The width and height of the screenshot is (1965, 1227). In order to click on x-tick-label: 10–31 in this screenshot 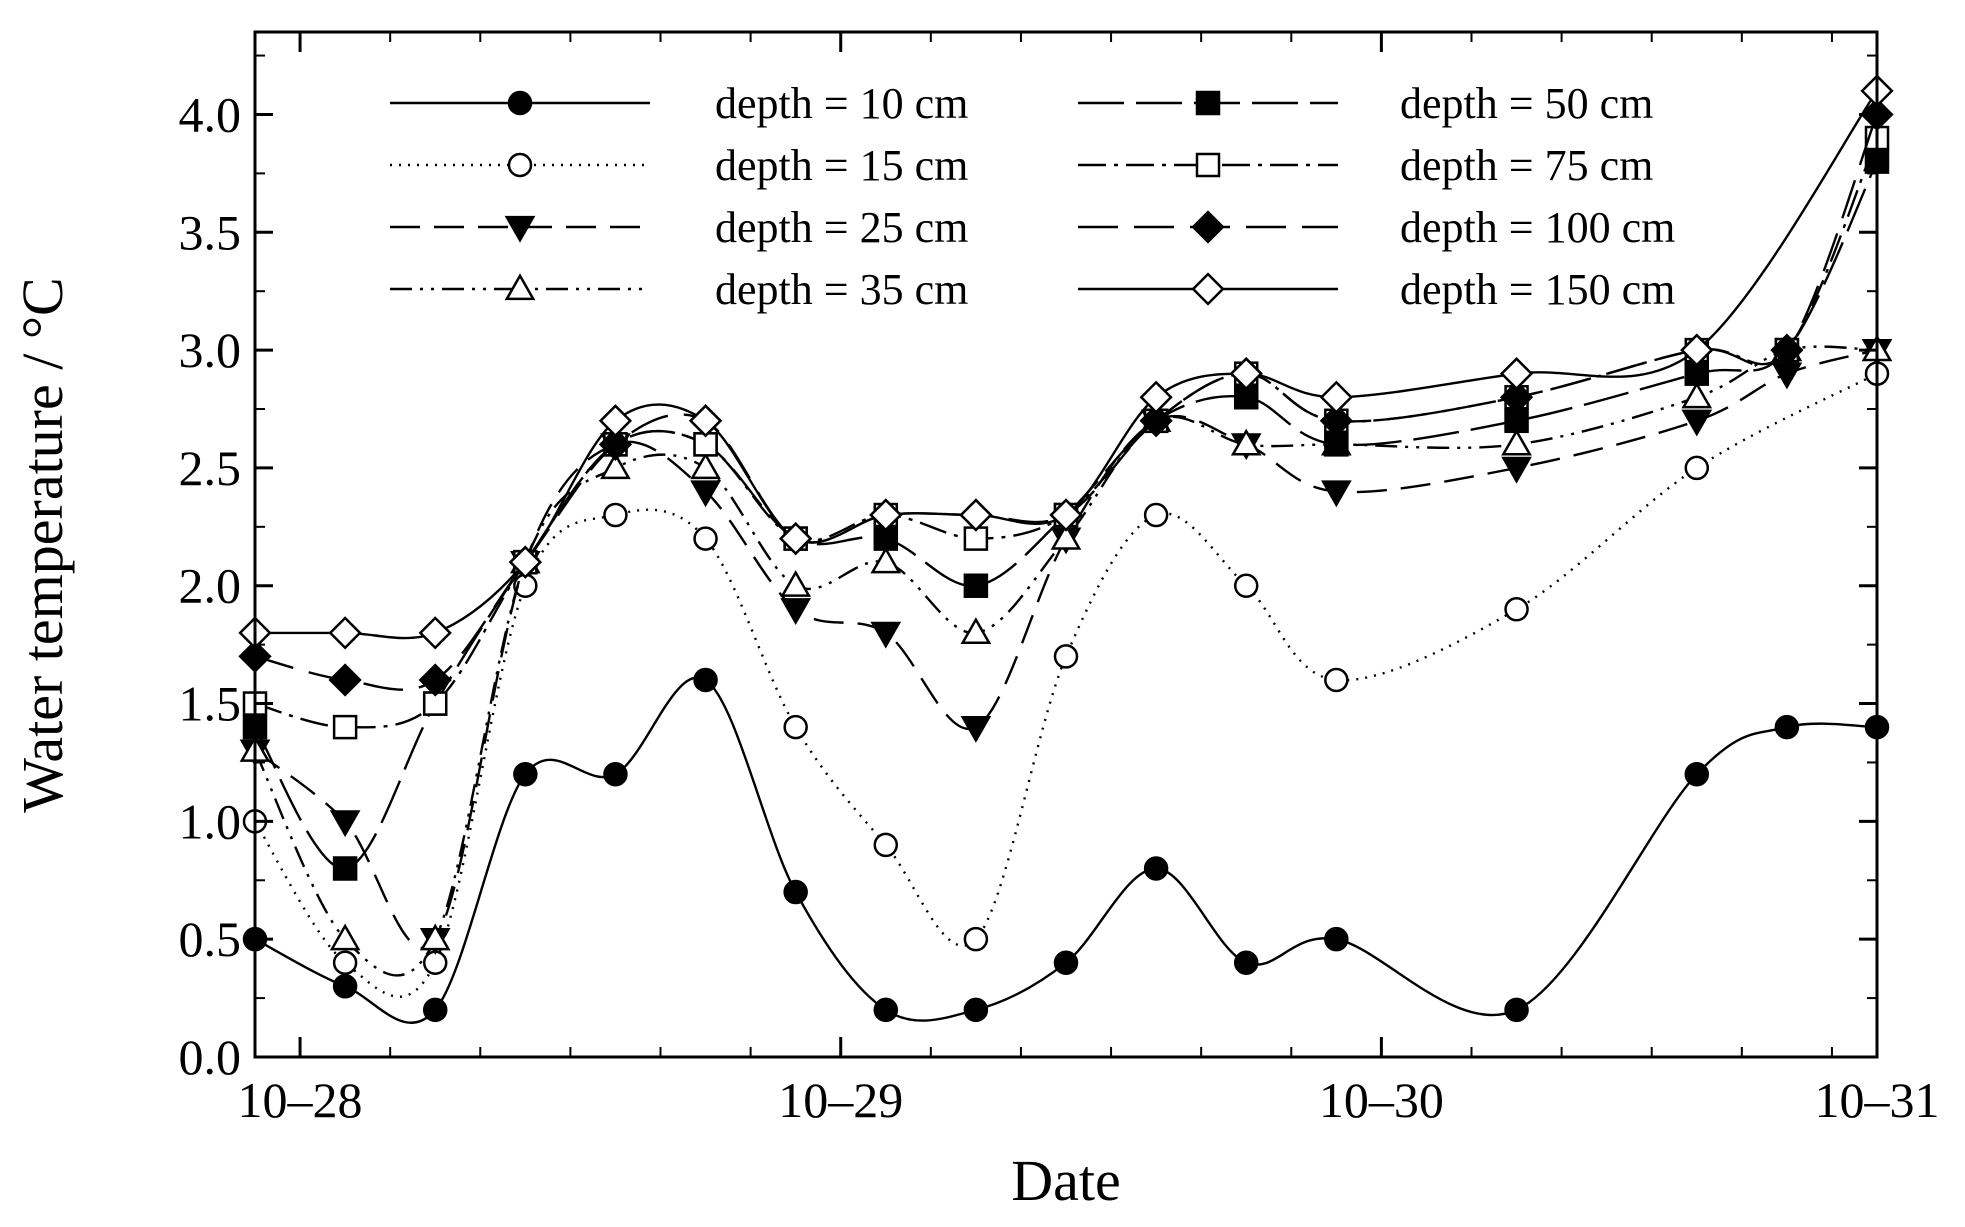, I will do `click(1877, 1100)`.